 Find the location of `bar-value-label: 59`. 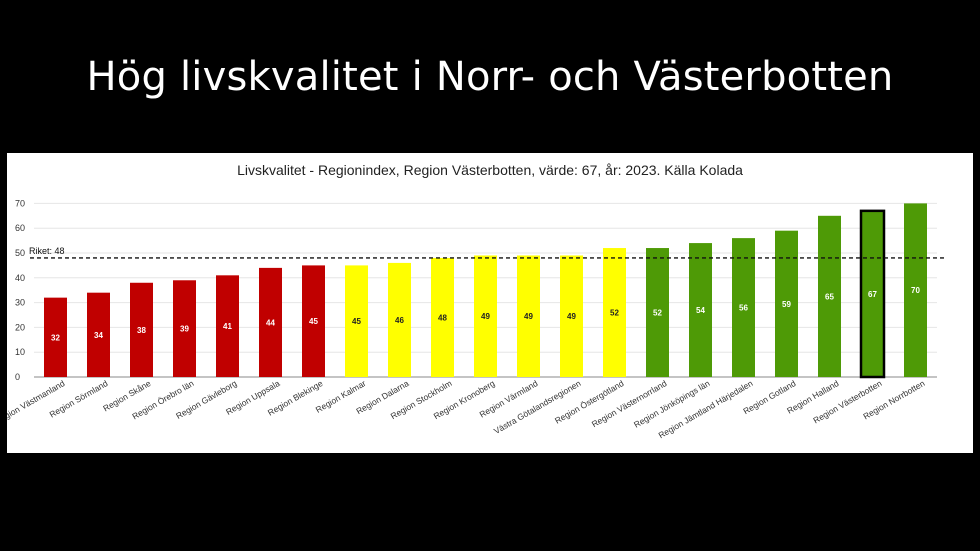

bar-value-label: 59 is located at coordinates (786, 304).